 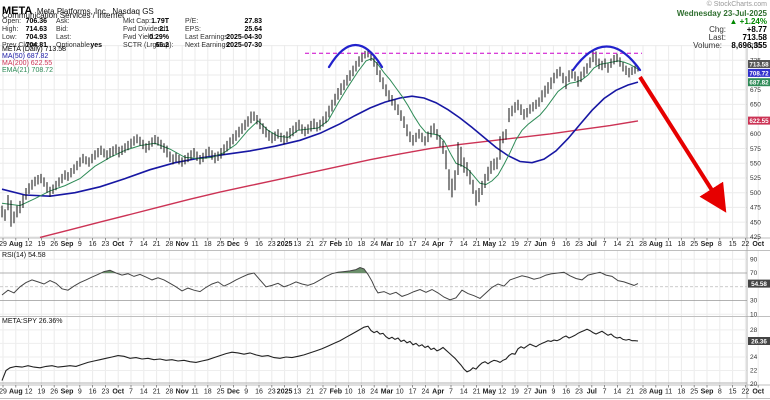 I want to click on legend-item: META (Daily) 713.58, so click(x=34, y=49).